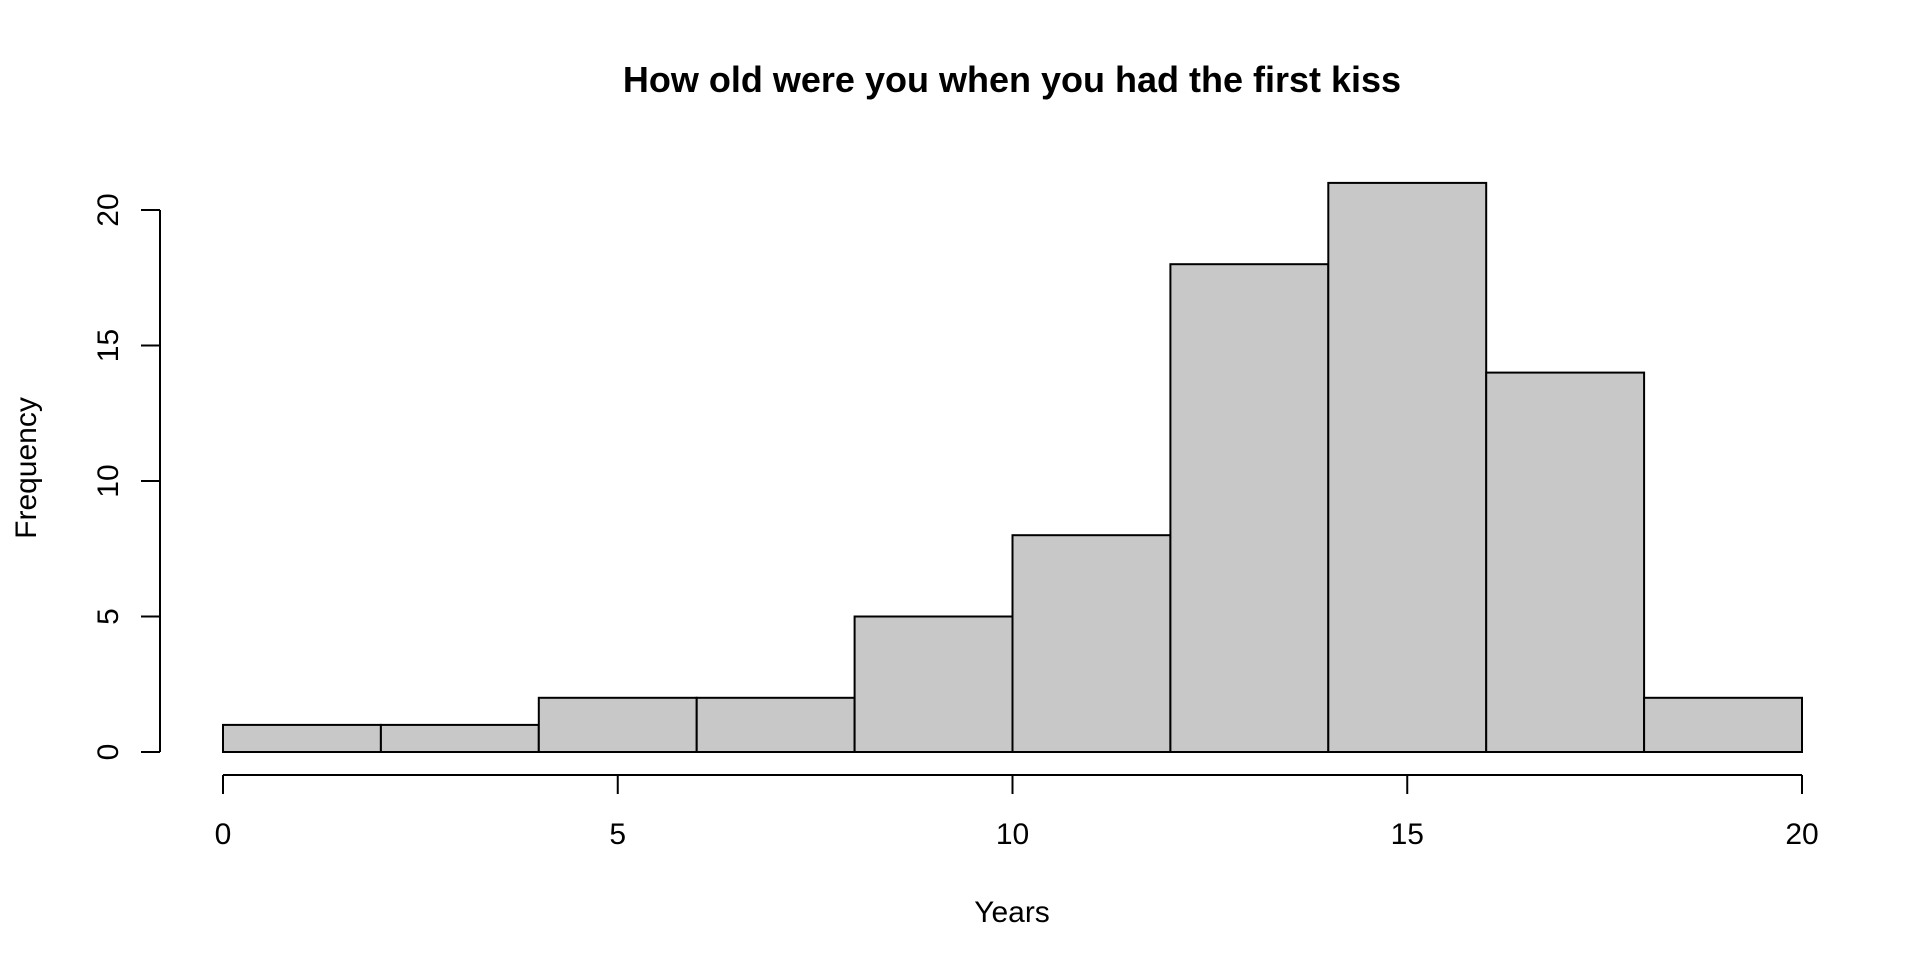  What do you see at coordinates (108, 616) in the screenshot?
I see `y-tick-label: 5` at bounding box center [108, 616].